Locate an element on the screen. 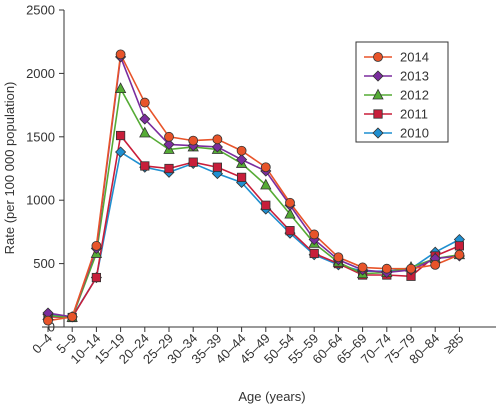 The width and height of the screenshot is (500, 406). x-axis-title: Age (years) is located at coordinates (271, 396).